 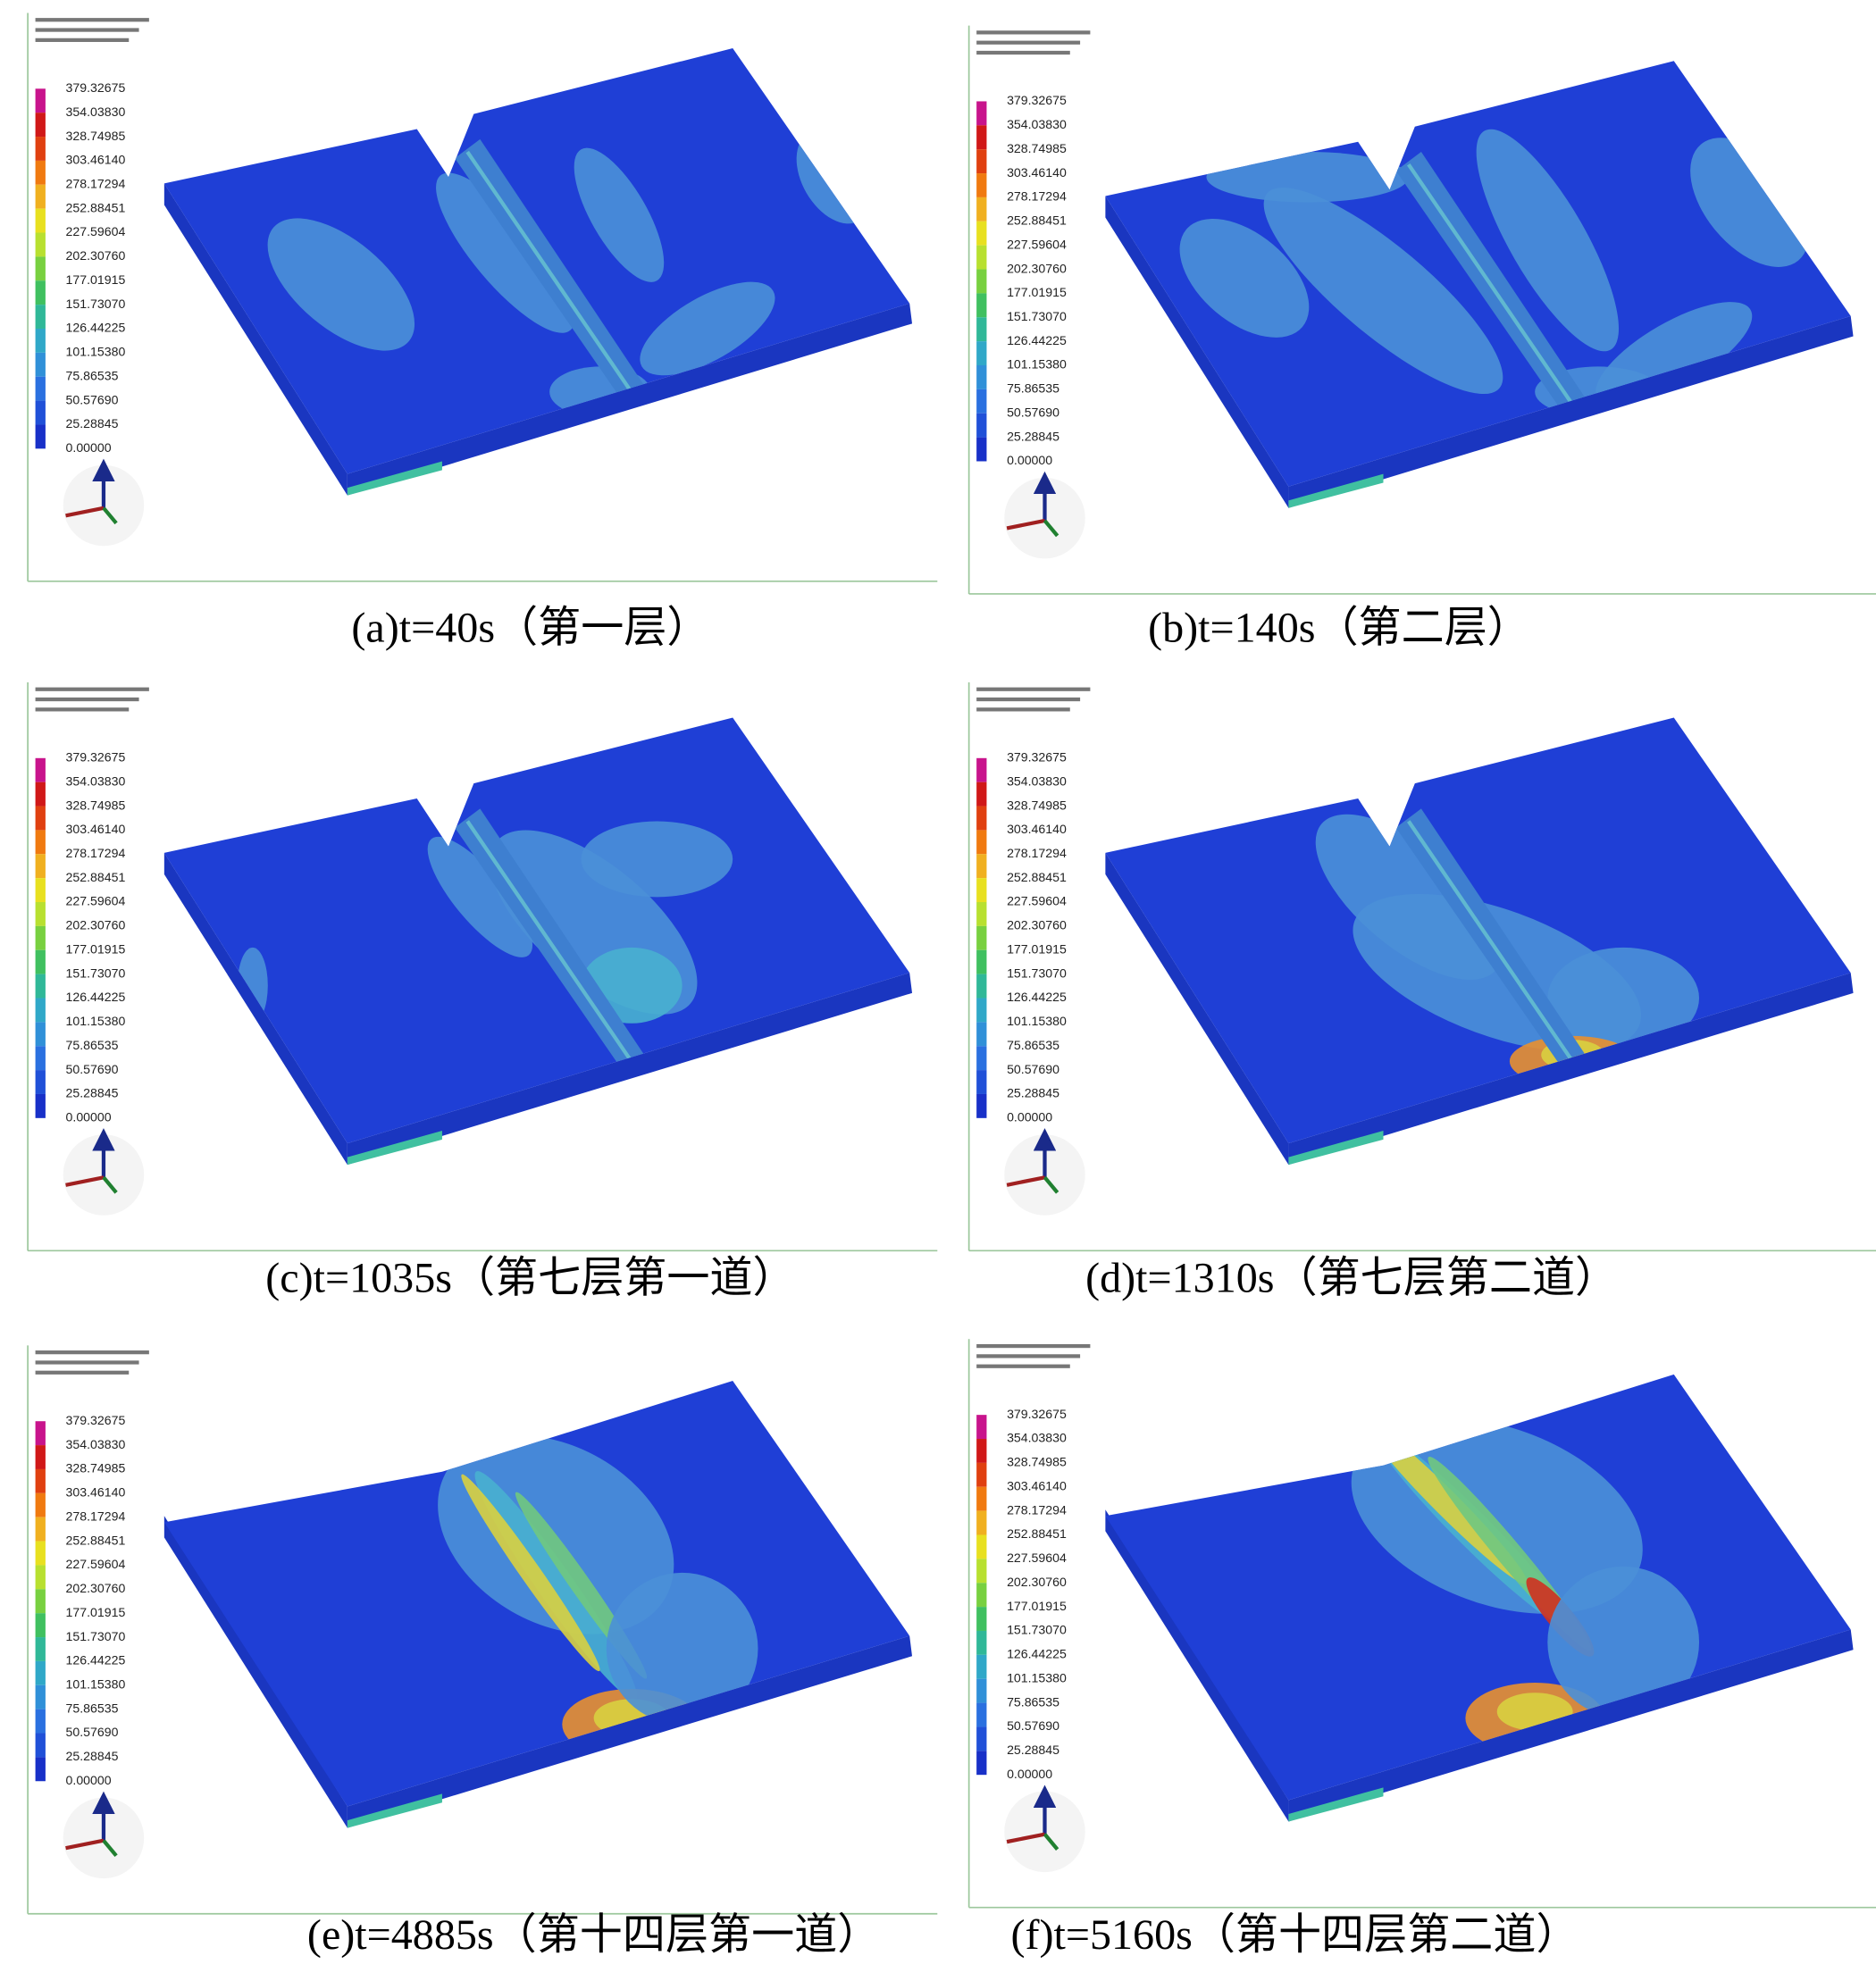 I want to click on legend-label: 75.86535, so click(x=1033, y=1045).